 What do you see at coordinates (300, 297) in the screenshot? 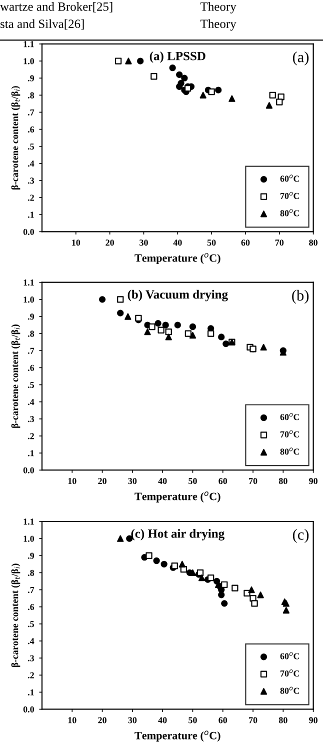
I see `annotation: (b)` at bounding box center [300, 297].